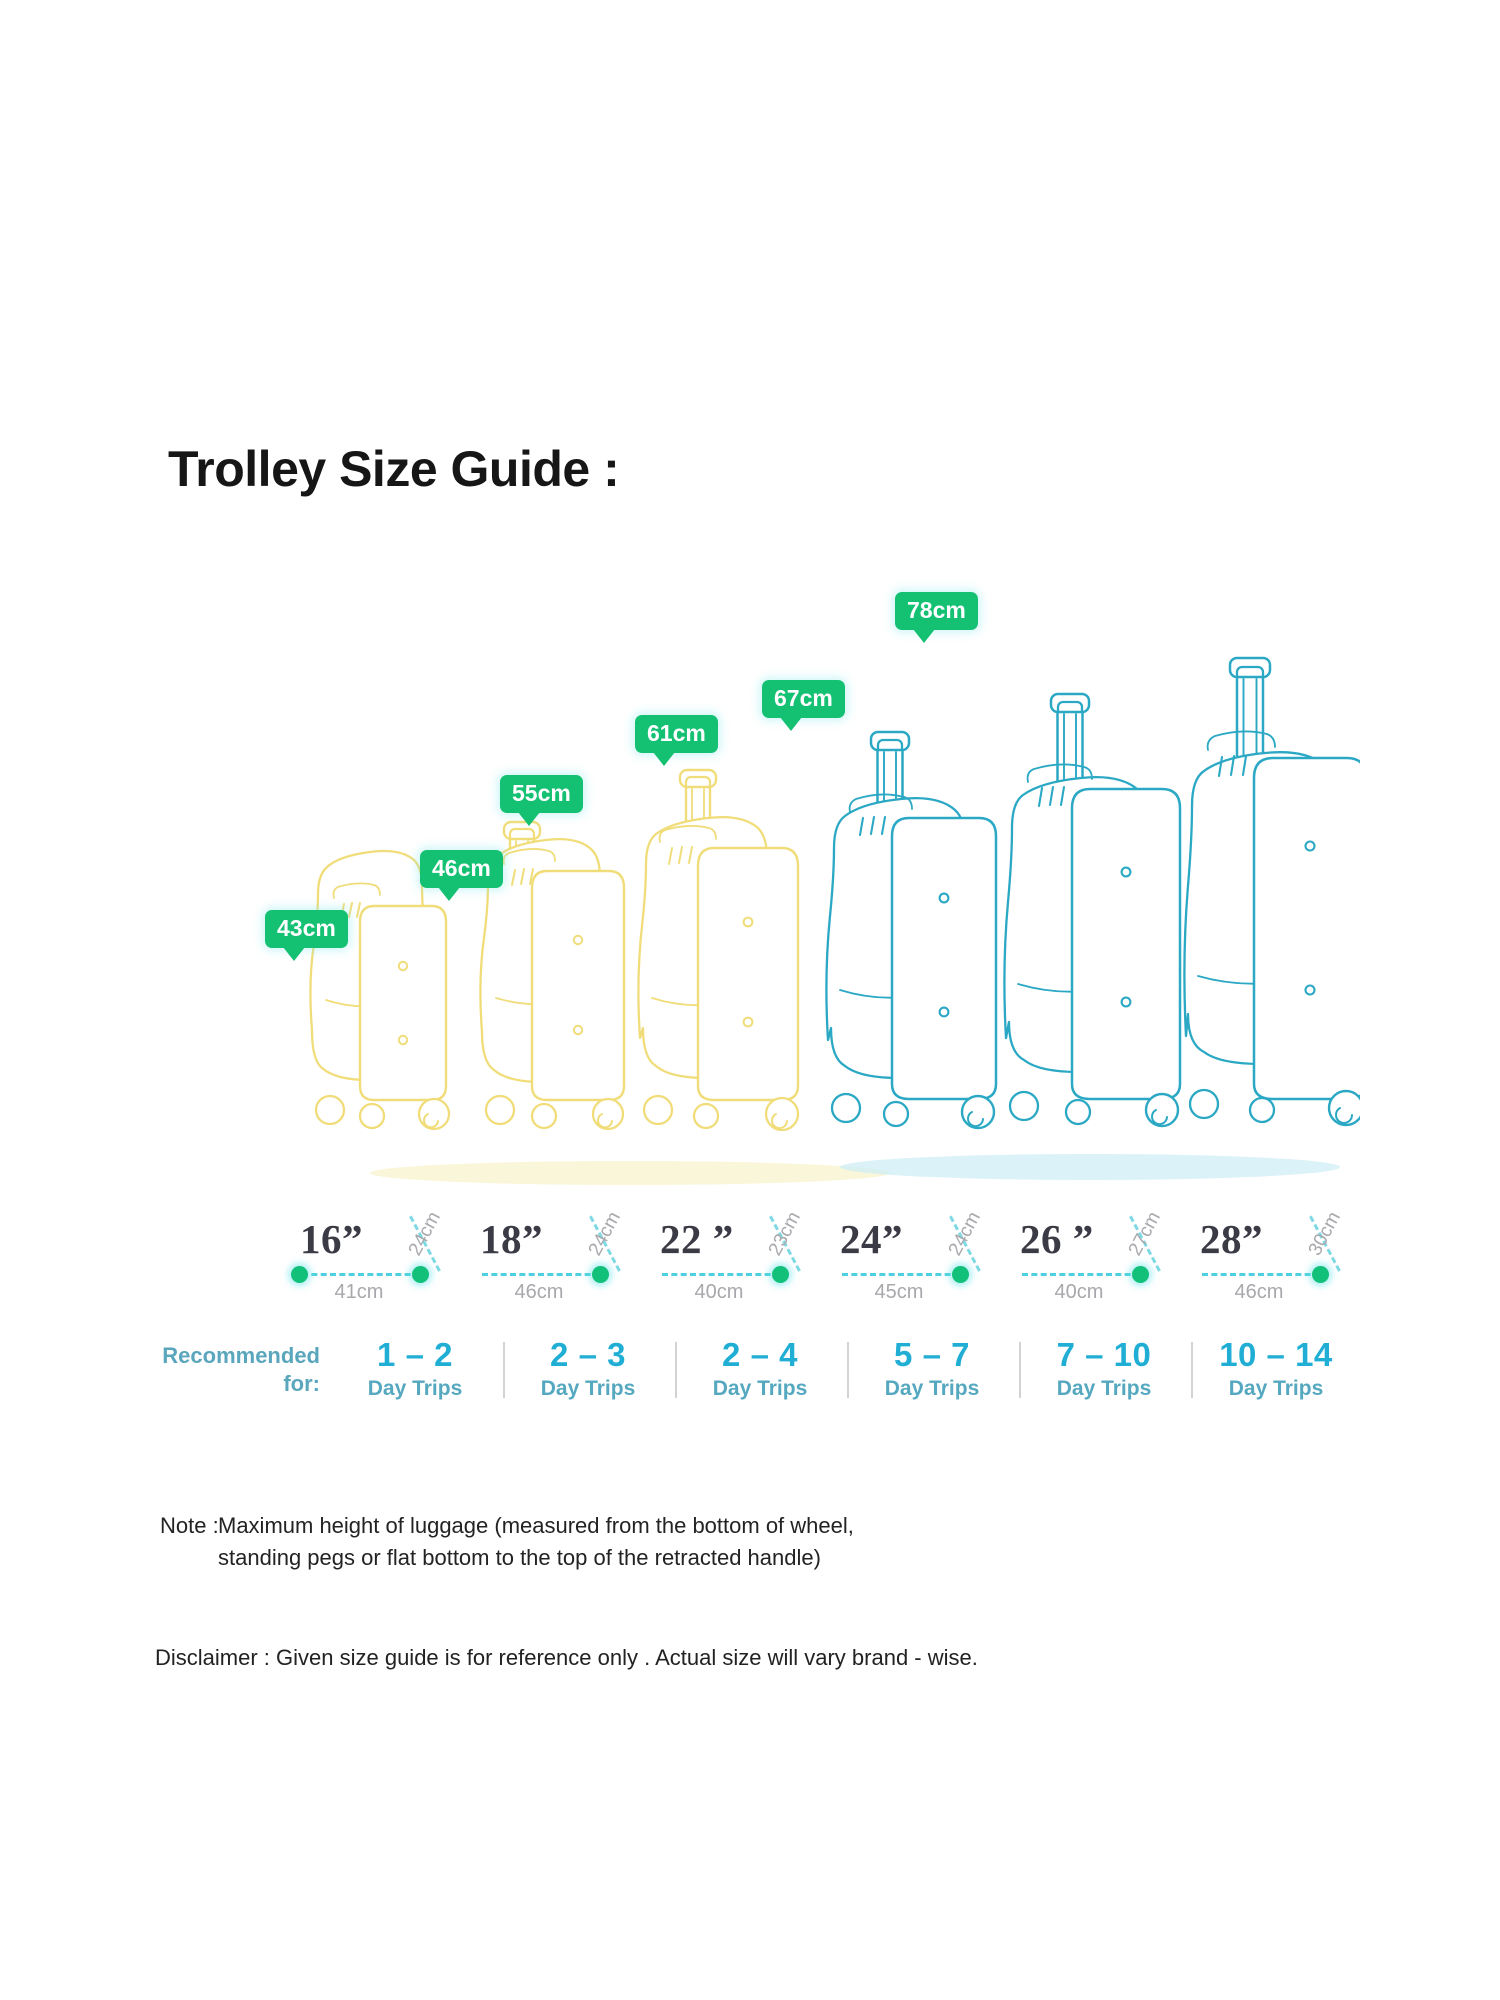 This screenshot has height=2000, width=1500. What do you see at coordinates (944, 958) in the screenshot?
I see `suitcase-24in-front-panel` at bounding box center [944, 958].